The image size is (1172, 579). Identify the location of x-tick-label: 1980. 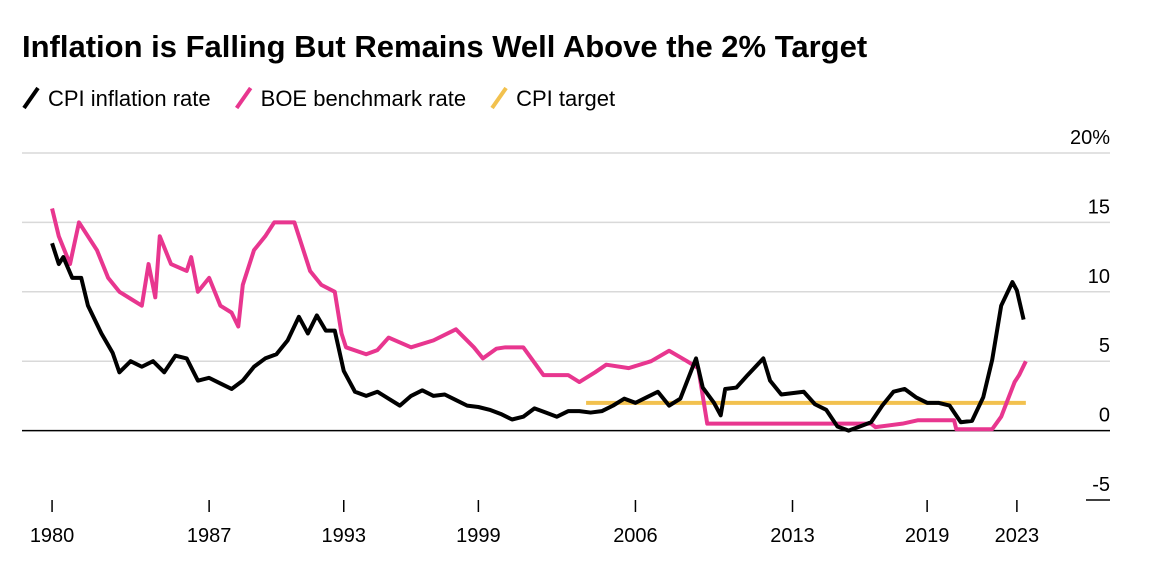
(52, 536).